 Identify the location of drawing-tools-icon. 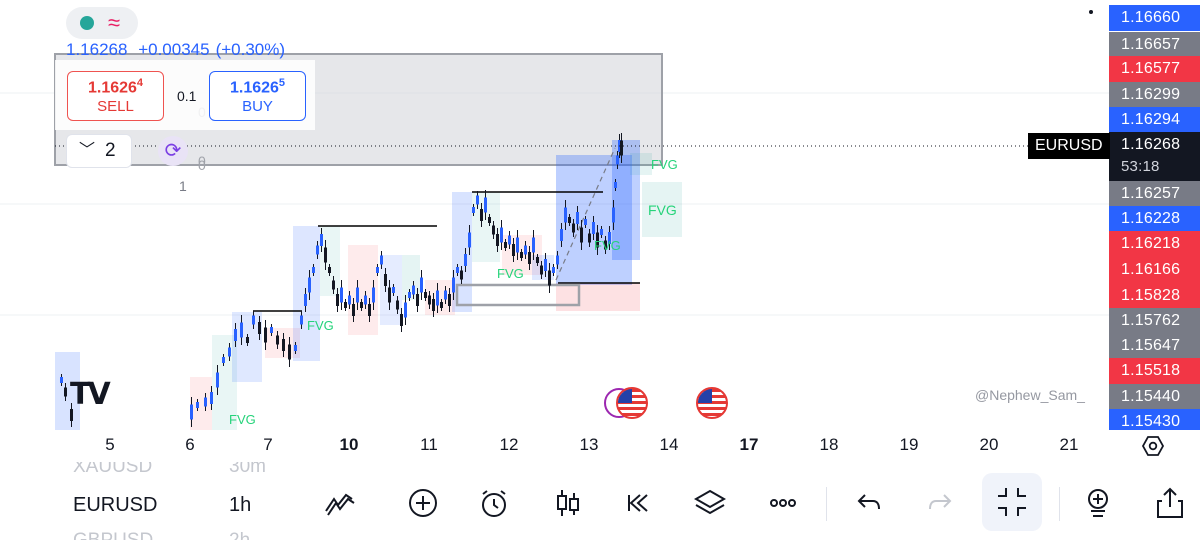
(340, 503).